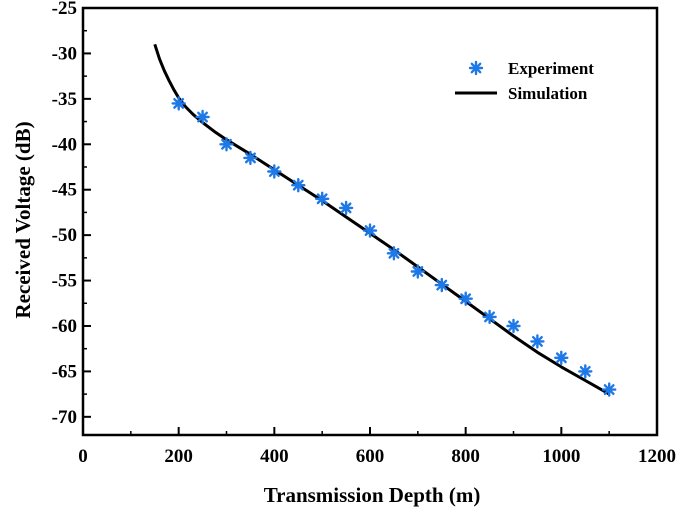 This screenshot has width=685, height=509. Describe the element at coordinates (64, 371) in the screenshot. I see `y-tick-label: -65` at that location.